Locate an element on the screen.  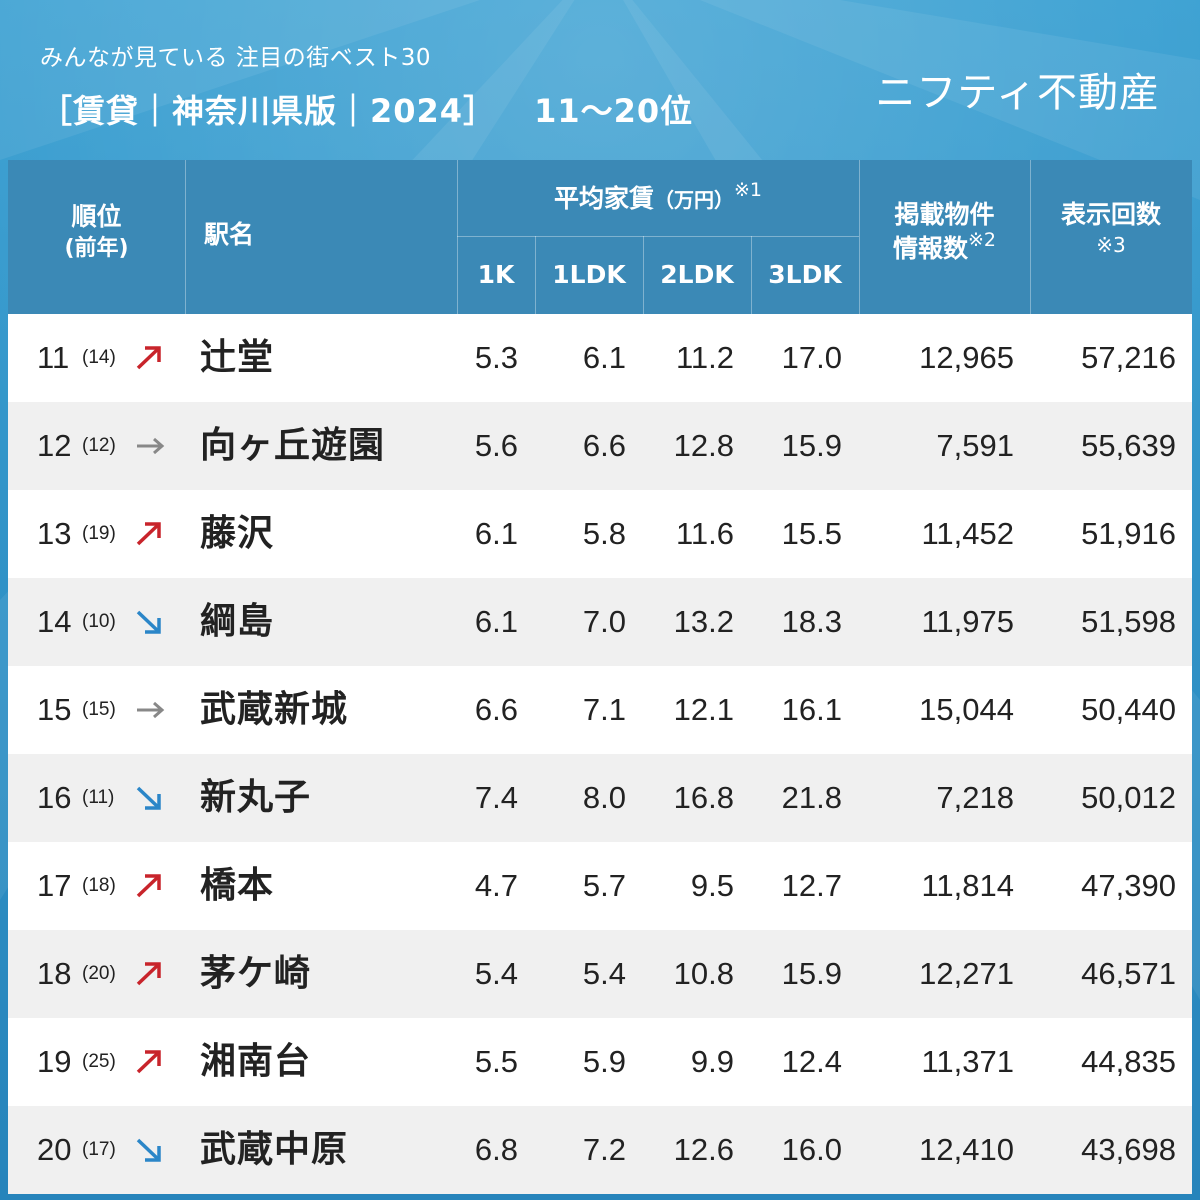
rent-2ldk: 11.2 is located at coordinates (704, 357).